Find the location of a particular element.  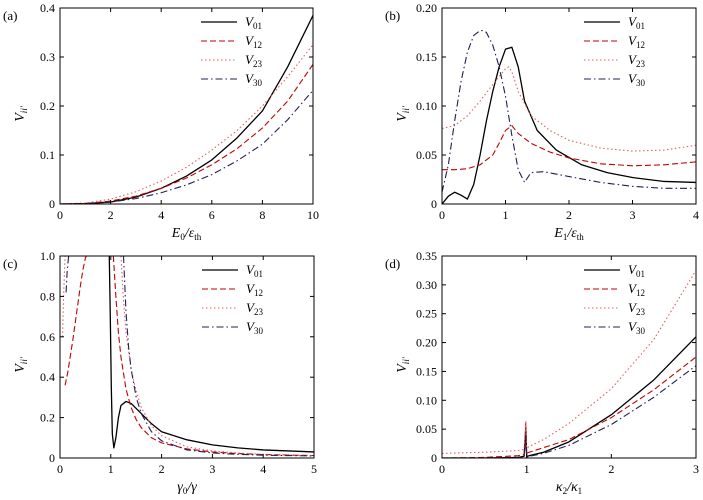

series-line-30-branch2 is located at coordinates (218, 356).